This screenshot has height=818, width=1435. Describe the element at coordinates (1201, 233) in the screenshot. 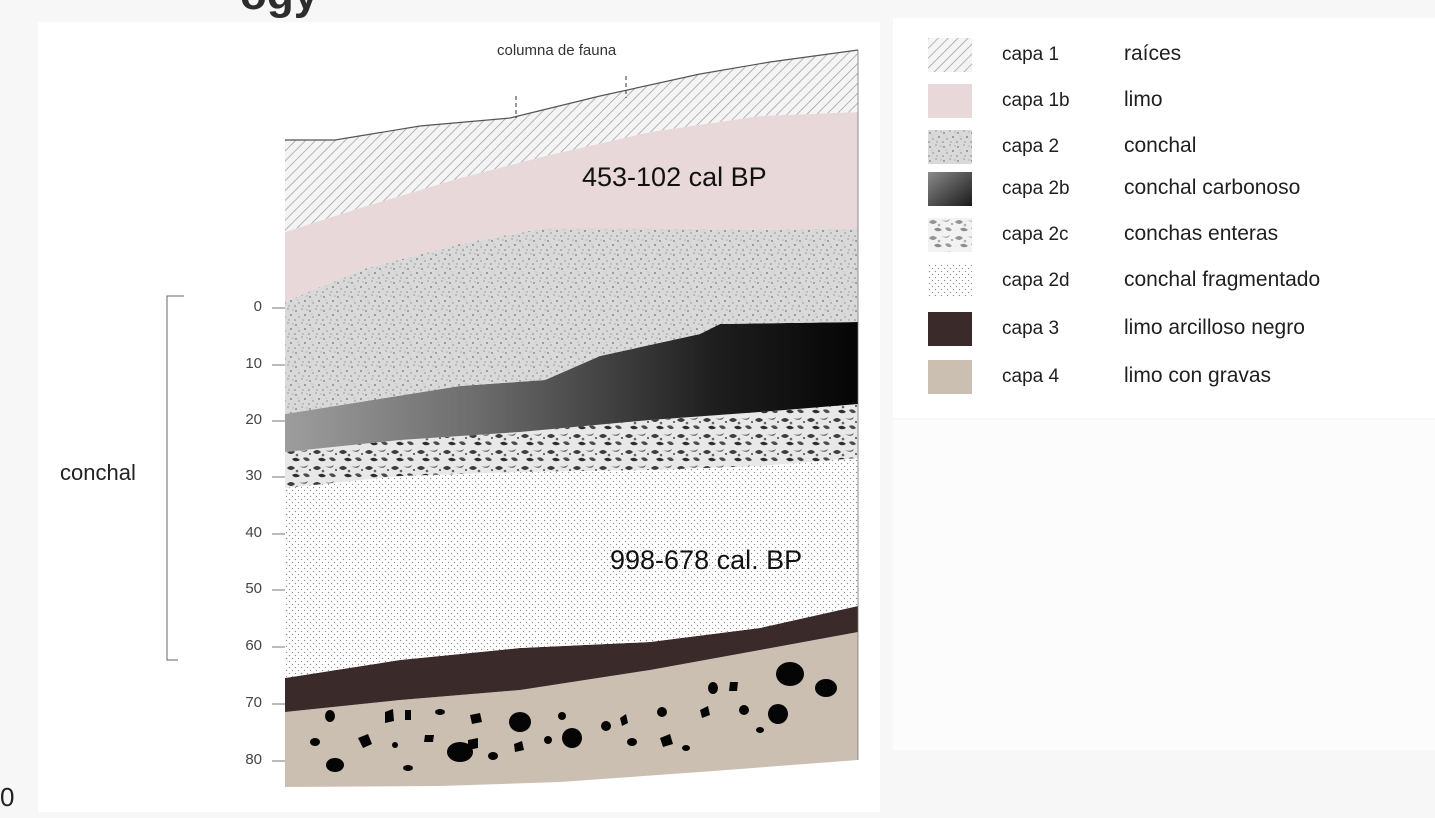

I see `legend-name: conchas enteras` at that location.